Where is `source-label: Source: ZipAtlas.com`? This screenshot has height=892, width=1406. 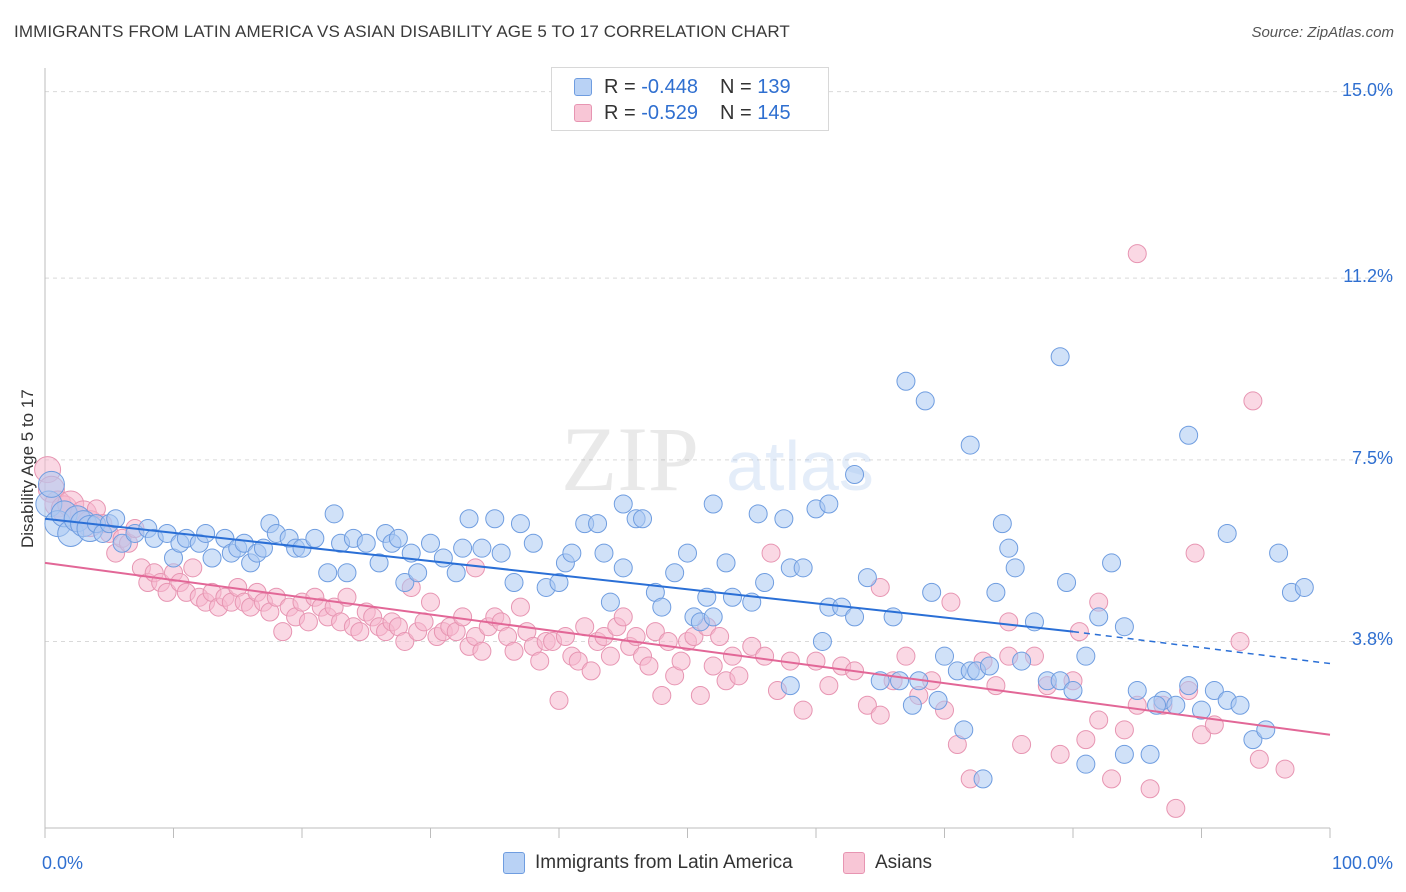 source-label: Source: ZipAtlas.com is located at coordinates (1322, 32).